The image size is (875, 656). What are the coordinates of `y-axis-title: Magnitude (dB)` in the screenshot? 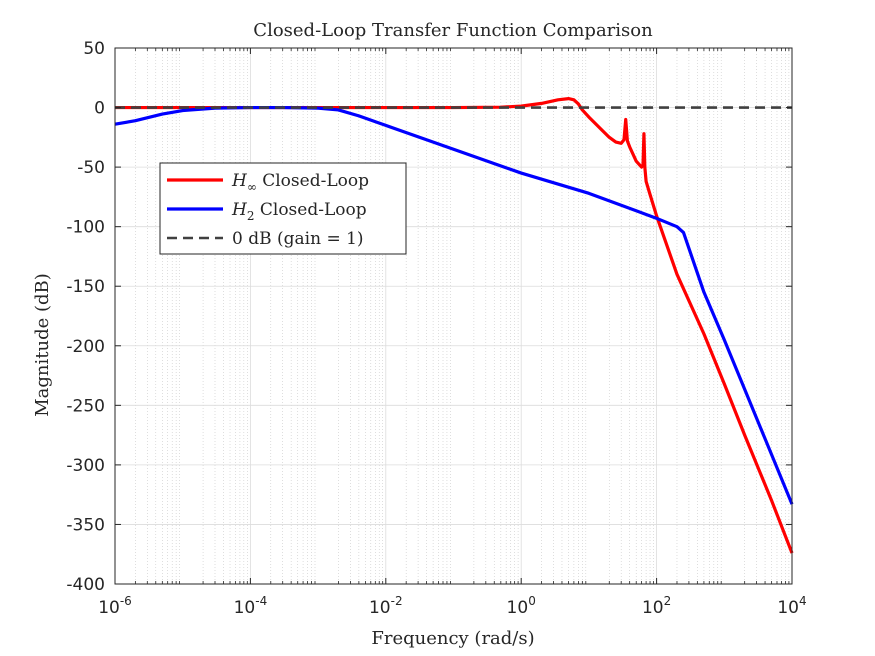 It's located at (42, 345).